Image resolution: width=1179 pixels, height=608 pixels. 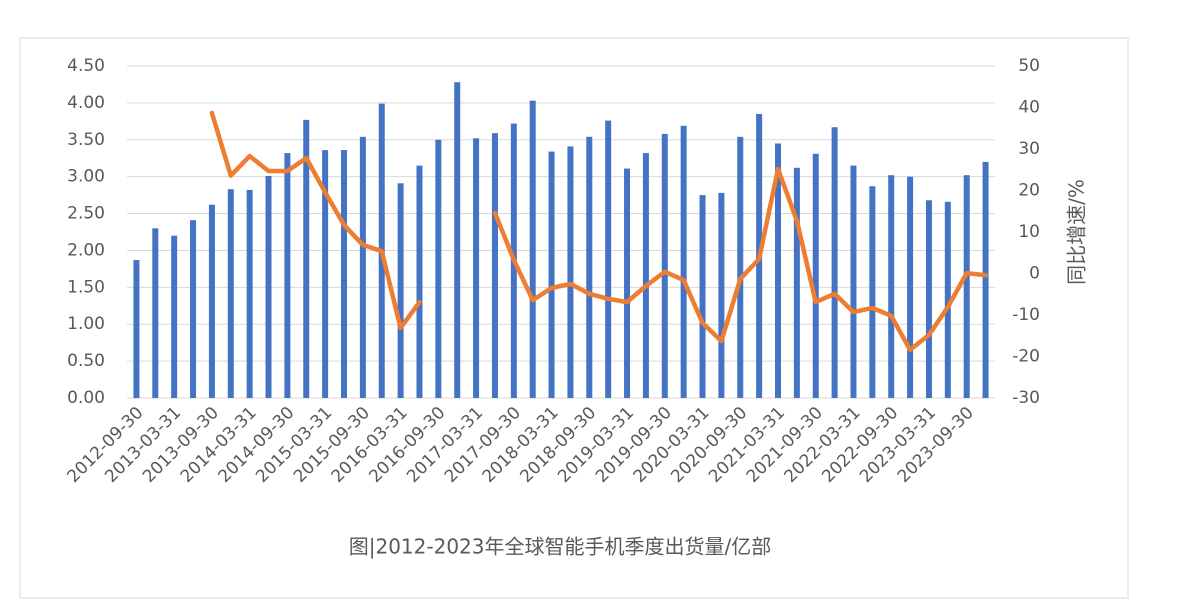 I want to click on y2-axis-label: 同比增速/%, so click(x=1077, y=232).